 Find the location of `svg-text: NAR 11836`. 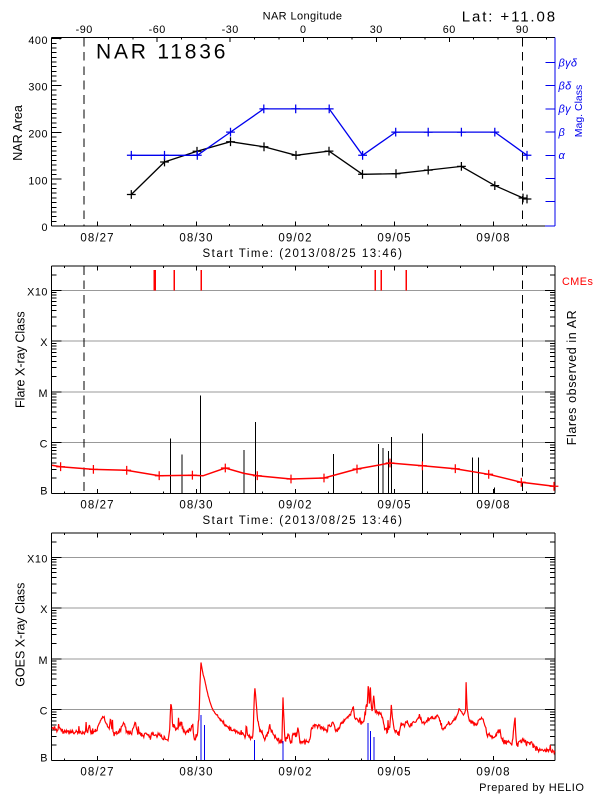

svg-text: NAR 11836 is located at coordinates (162, 52).